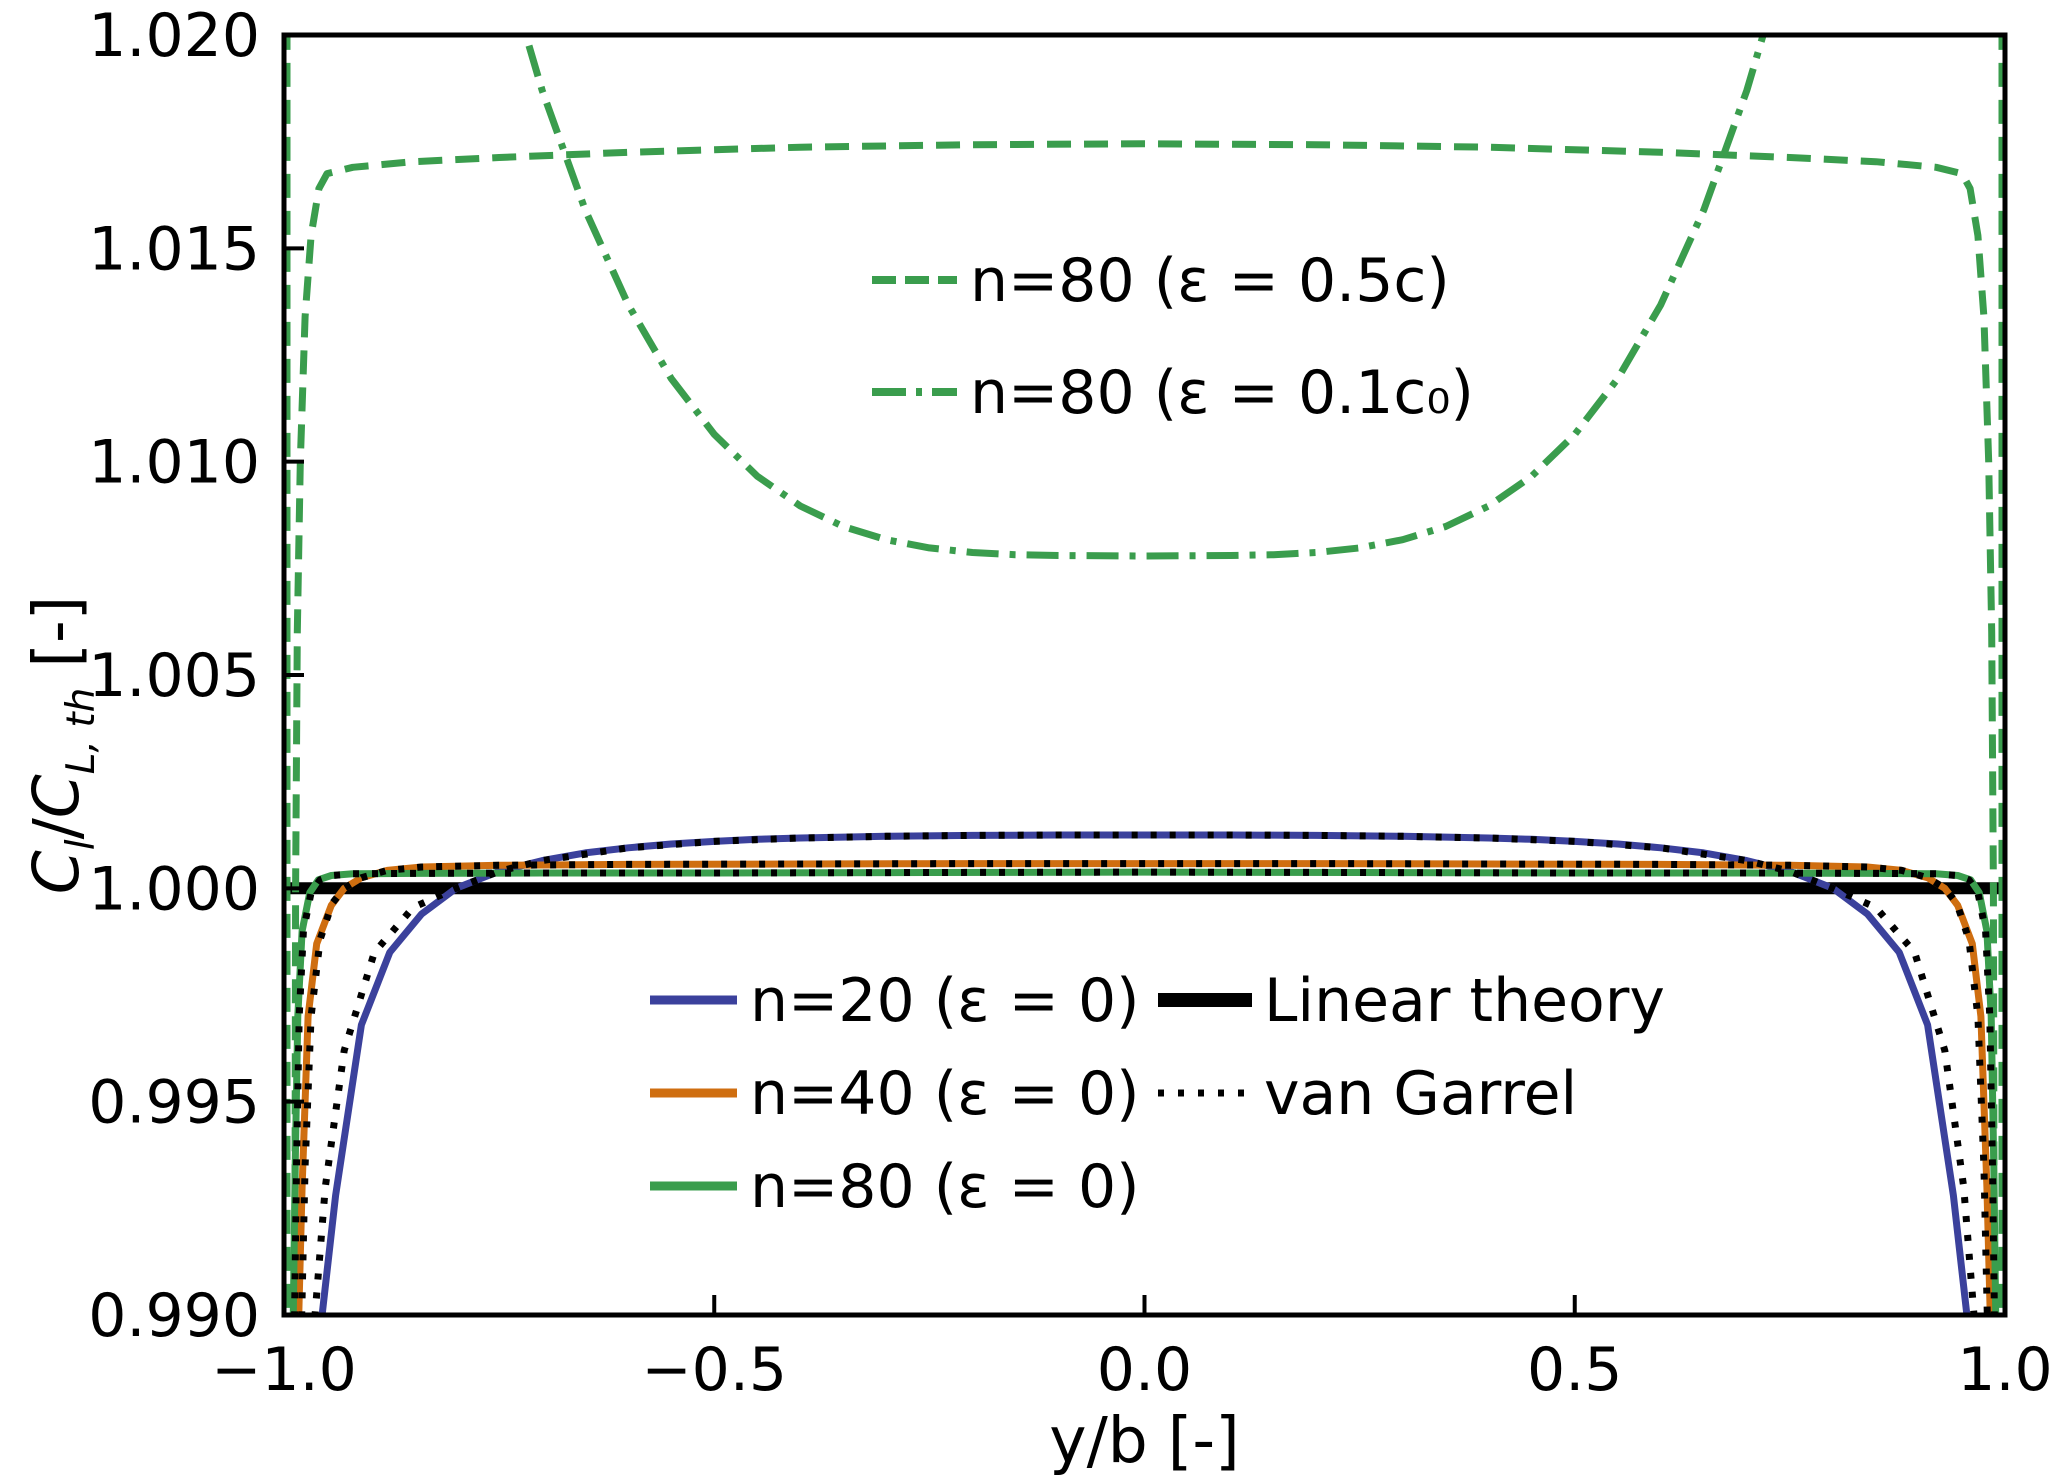  What do you see at coordinates (81, 844) in the screenshot?
I see `y-axis-label-part-sub1: l` at bounding box center [81, 844].